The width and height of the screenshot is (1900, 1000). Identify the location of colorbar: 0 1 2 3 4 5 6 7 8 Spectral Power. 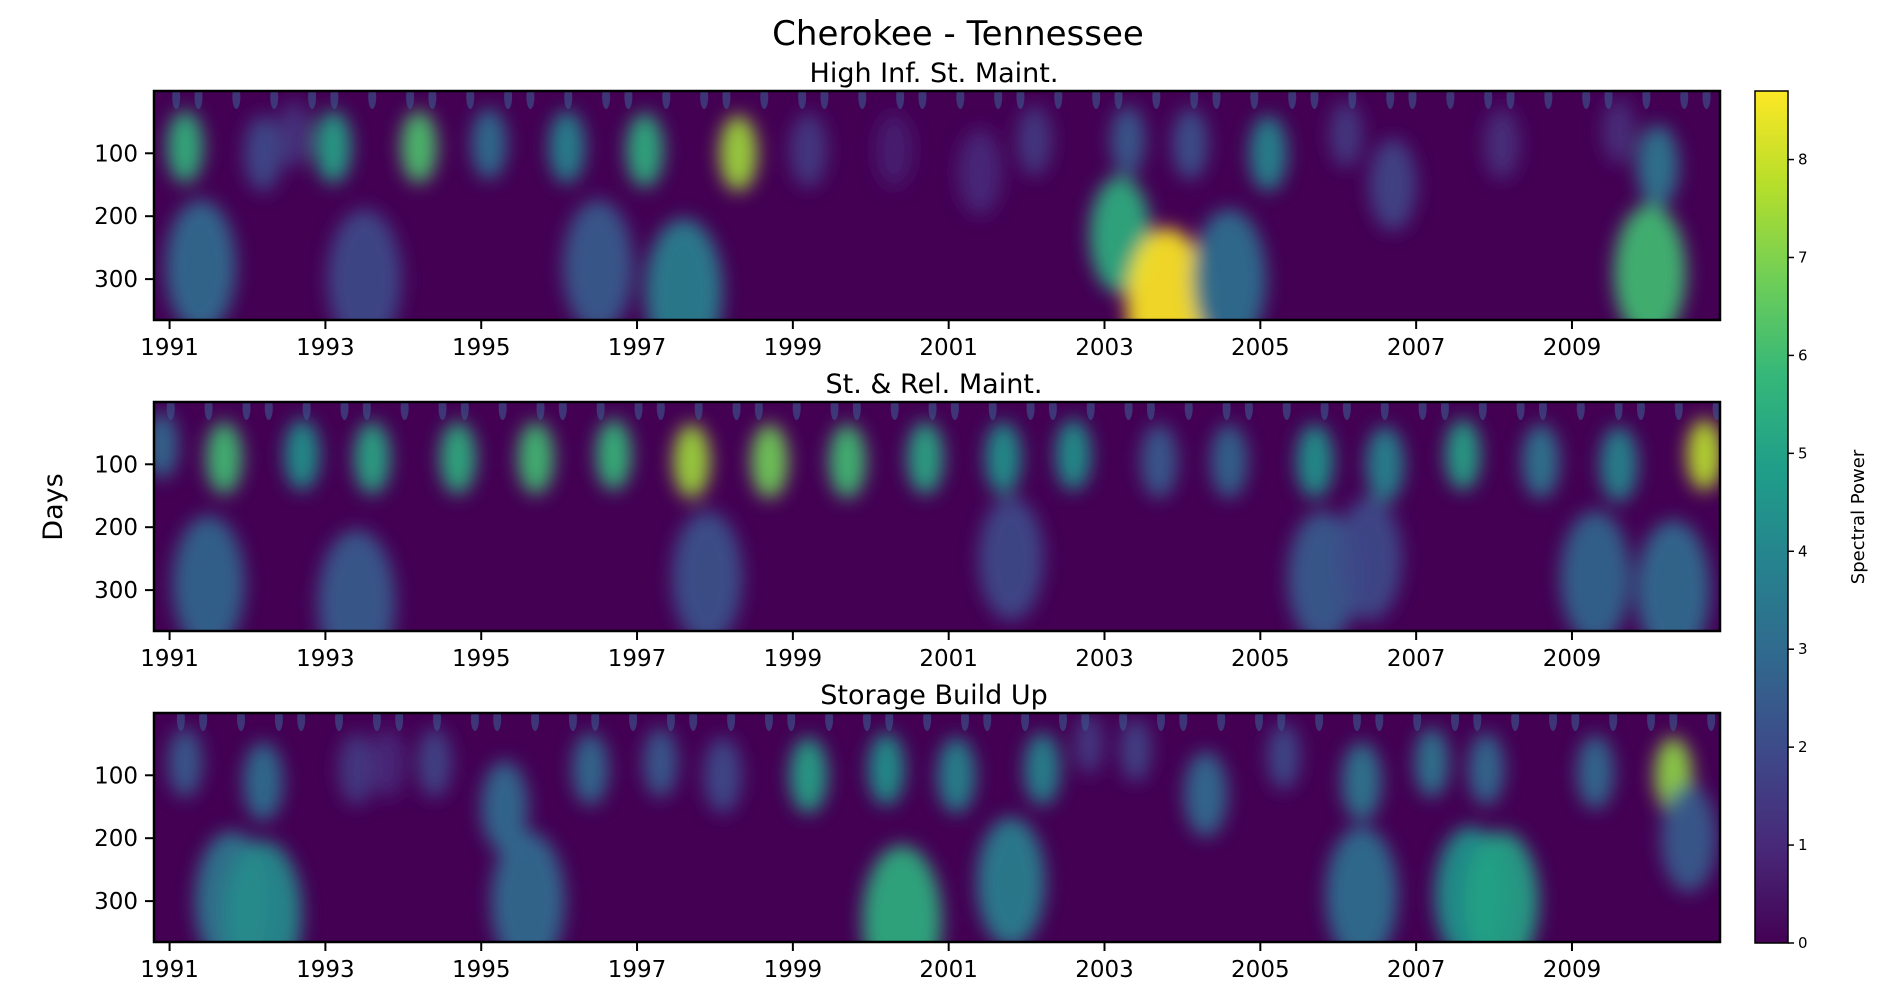
(1811, 521).